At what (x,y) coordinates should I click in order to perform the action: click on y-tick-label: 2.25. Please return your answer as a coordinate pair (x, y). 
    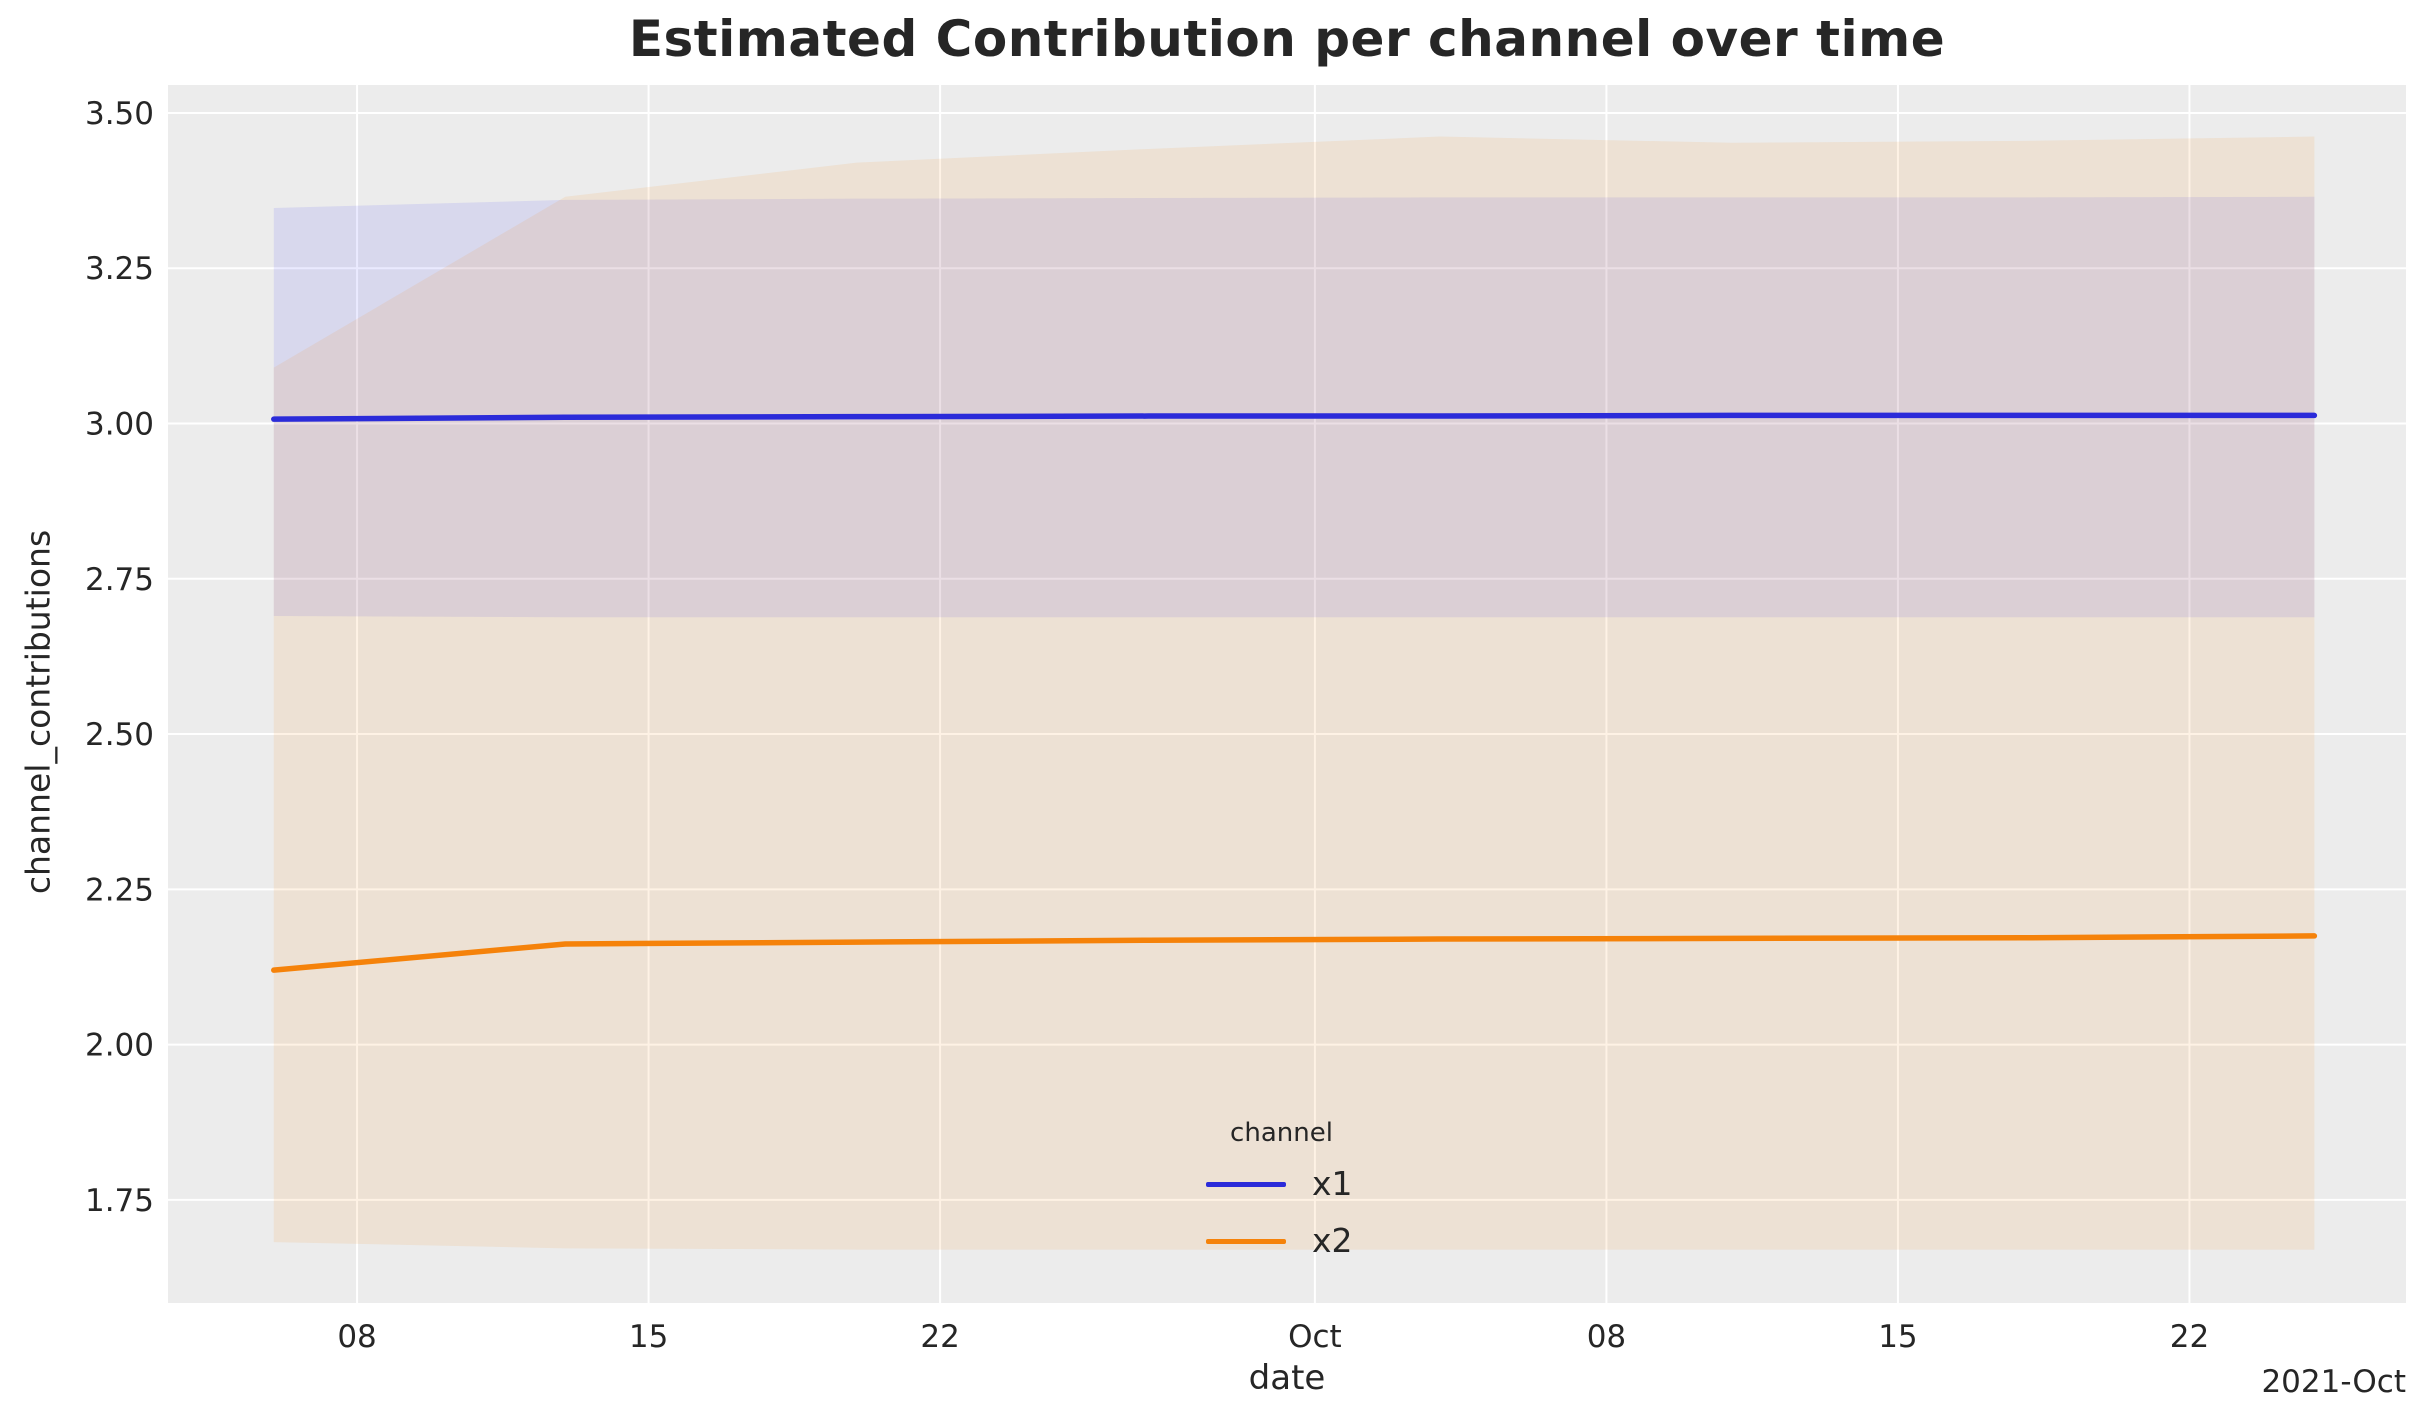
    Looking at the image, I should click on (119, 890).